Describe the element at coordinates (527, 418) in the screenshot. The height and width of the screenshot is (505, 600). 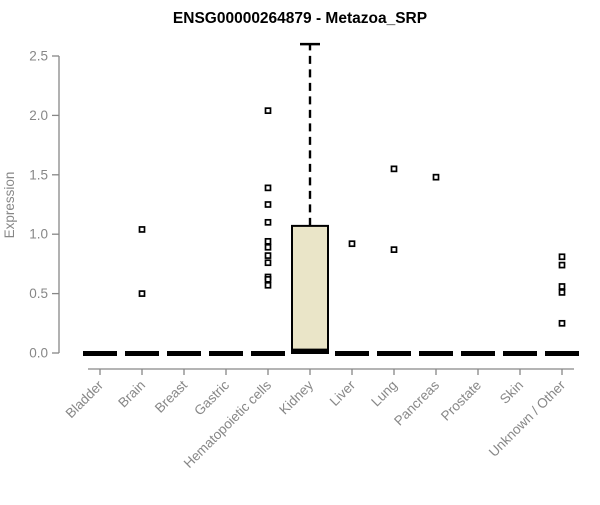
I see `category-label: Unknown / Other` at that location.